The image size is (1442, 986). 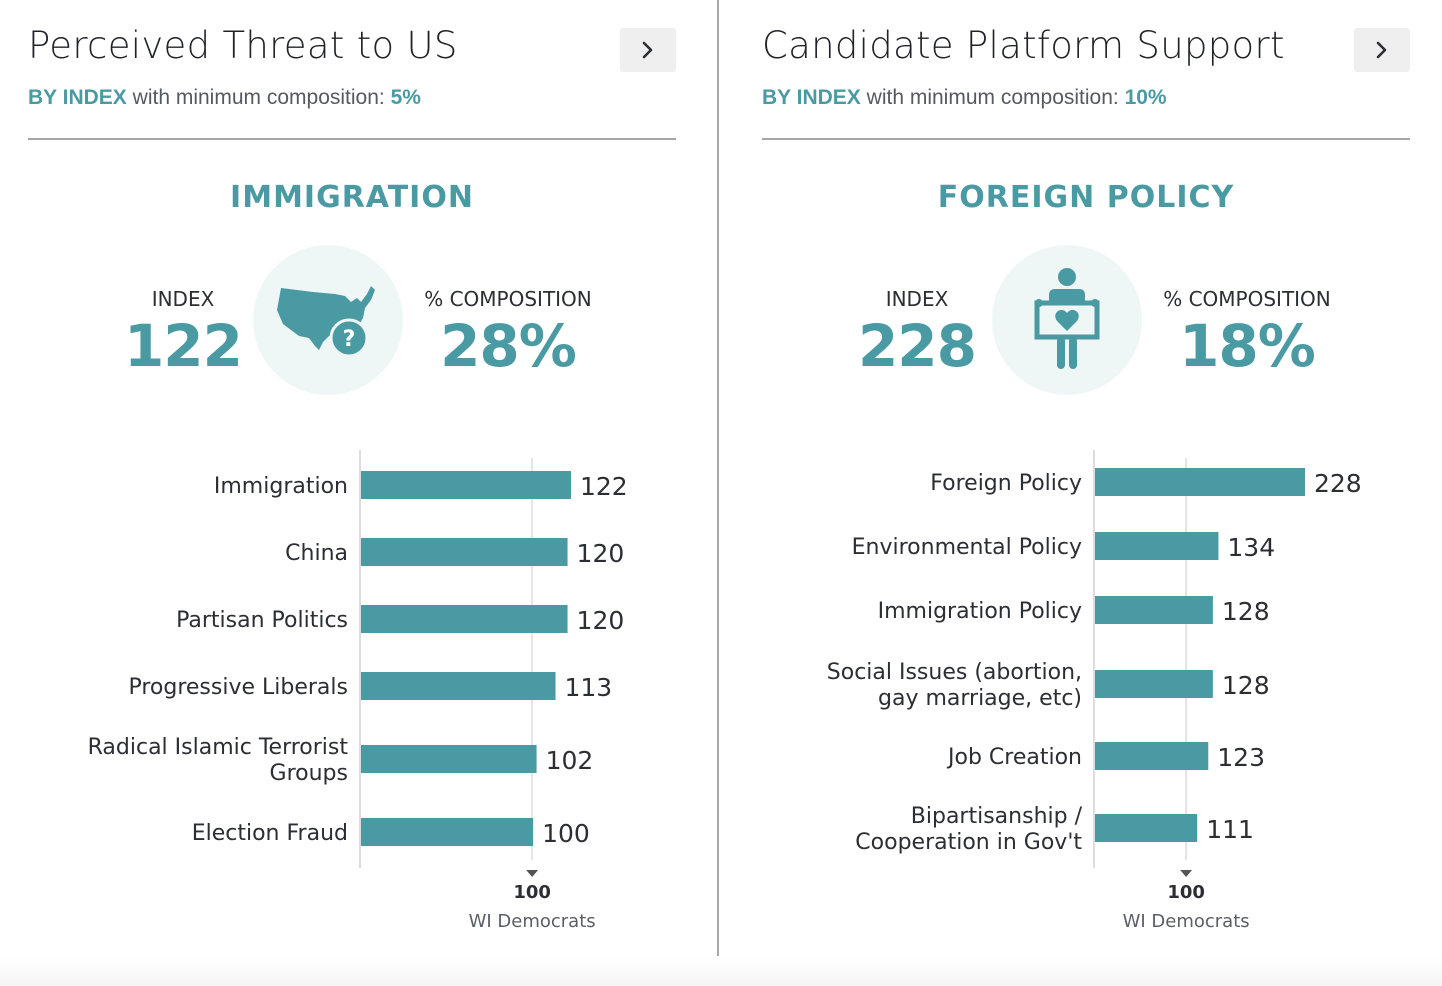 I want to click on category-label-line: China, so click(x=316, y=553).